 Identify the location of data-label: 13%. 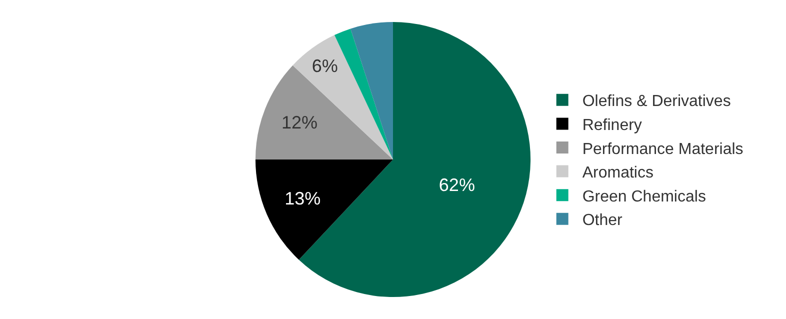
(302, 198).